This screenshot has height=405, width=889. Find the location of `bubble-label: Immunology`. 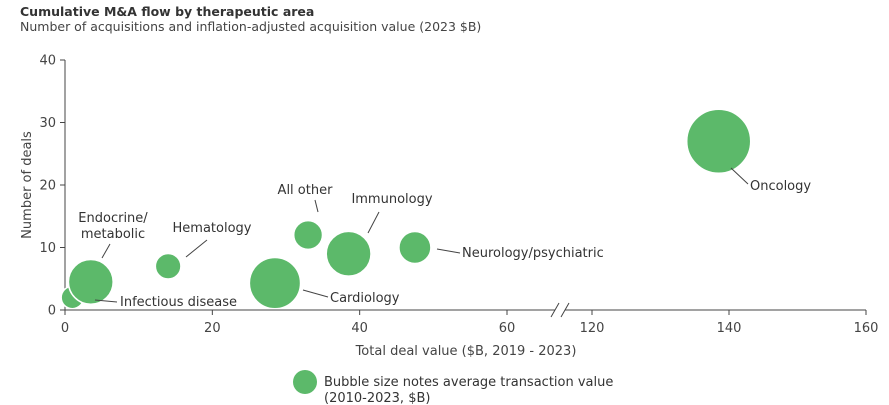

bubble-label: Immunology is located at coordinates (391, 199).